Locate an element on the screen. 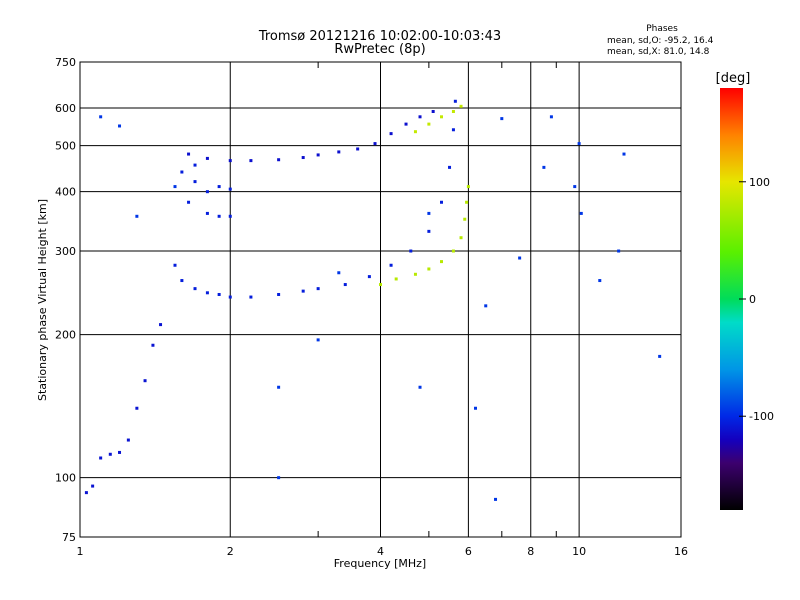  x-axis-label: Frequency [MHz] is located at coordinates (380, 563).